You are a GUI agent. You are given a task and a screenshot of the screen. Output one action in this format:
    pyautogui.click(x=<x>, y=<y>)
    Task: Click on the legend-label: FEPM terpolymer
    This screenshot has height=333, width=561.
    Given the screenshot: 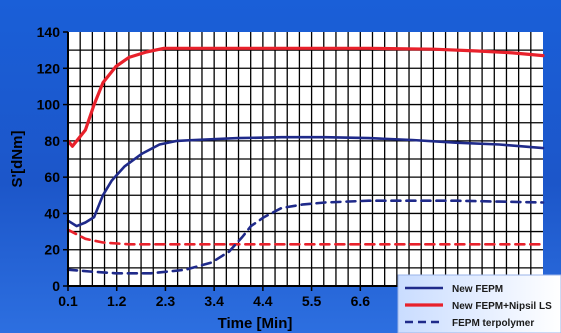 What is the action you would take?
    pyautogui.click(x=493, y=323)
    